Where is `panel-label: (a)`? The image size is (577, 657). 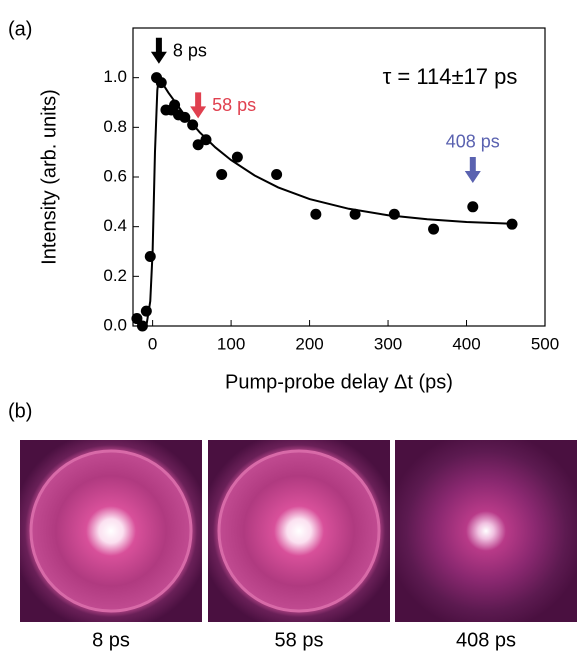 panel-label: (a) is located at coordinates (20, 29).